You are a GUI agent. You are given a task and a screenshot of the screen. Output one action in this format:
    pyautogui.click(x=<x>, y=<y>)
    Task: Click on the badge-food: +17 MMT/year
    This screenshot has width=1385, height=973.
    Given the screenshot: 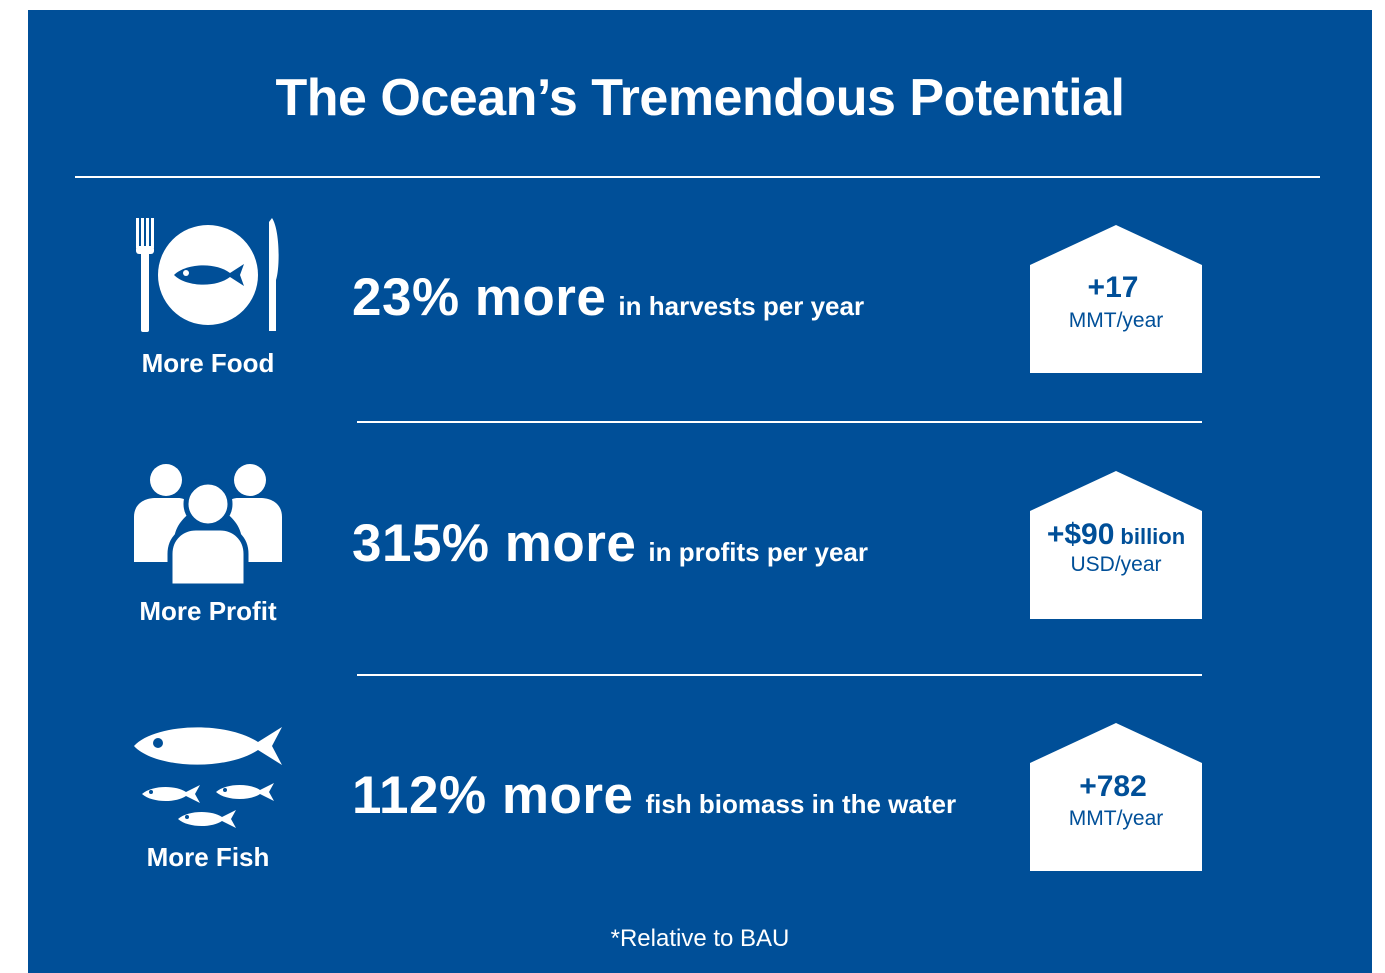 What is the action you would take?
    pyautogui.click(x=1116, y=299)
    